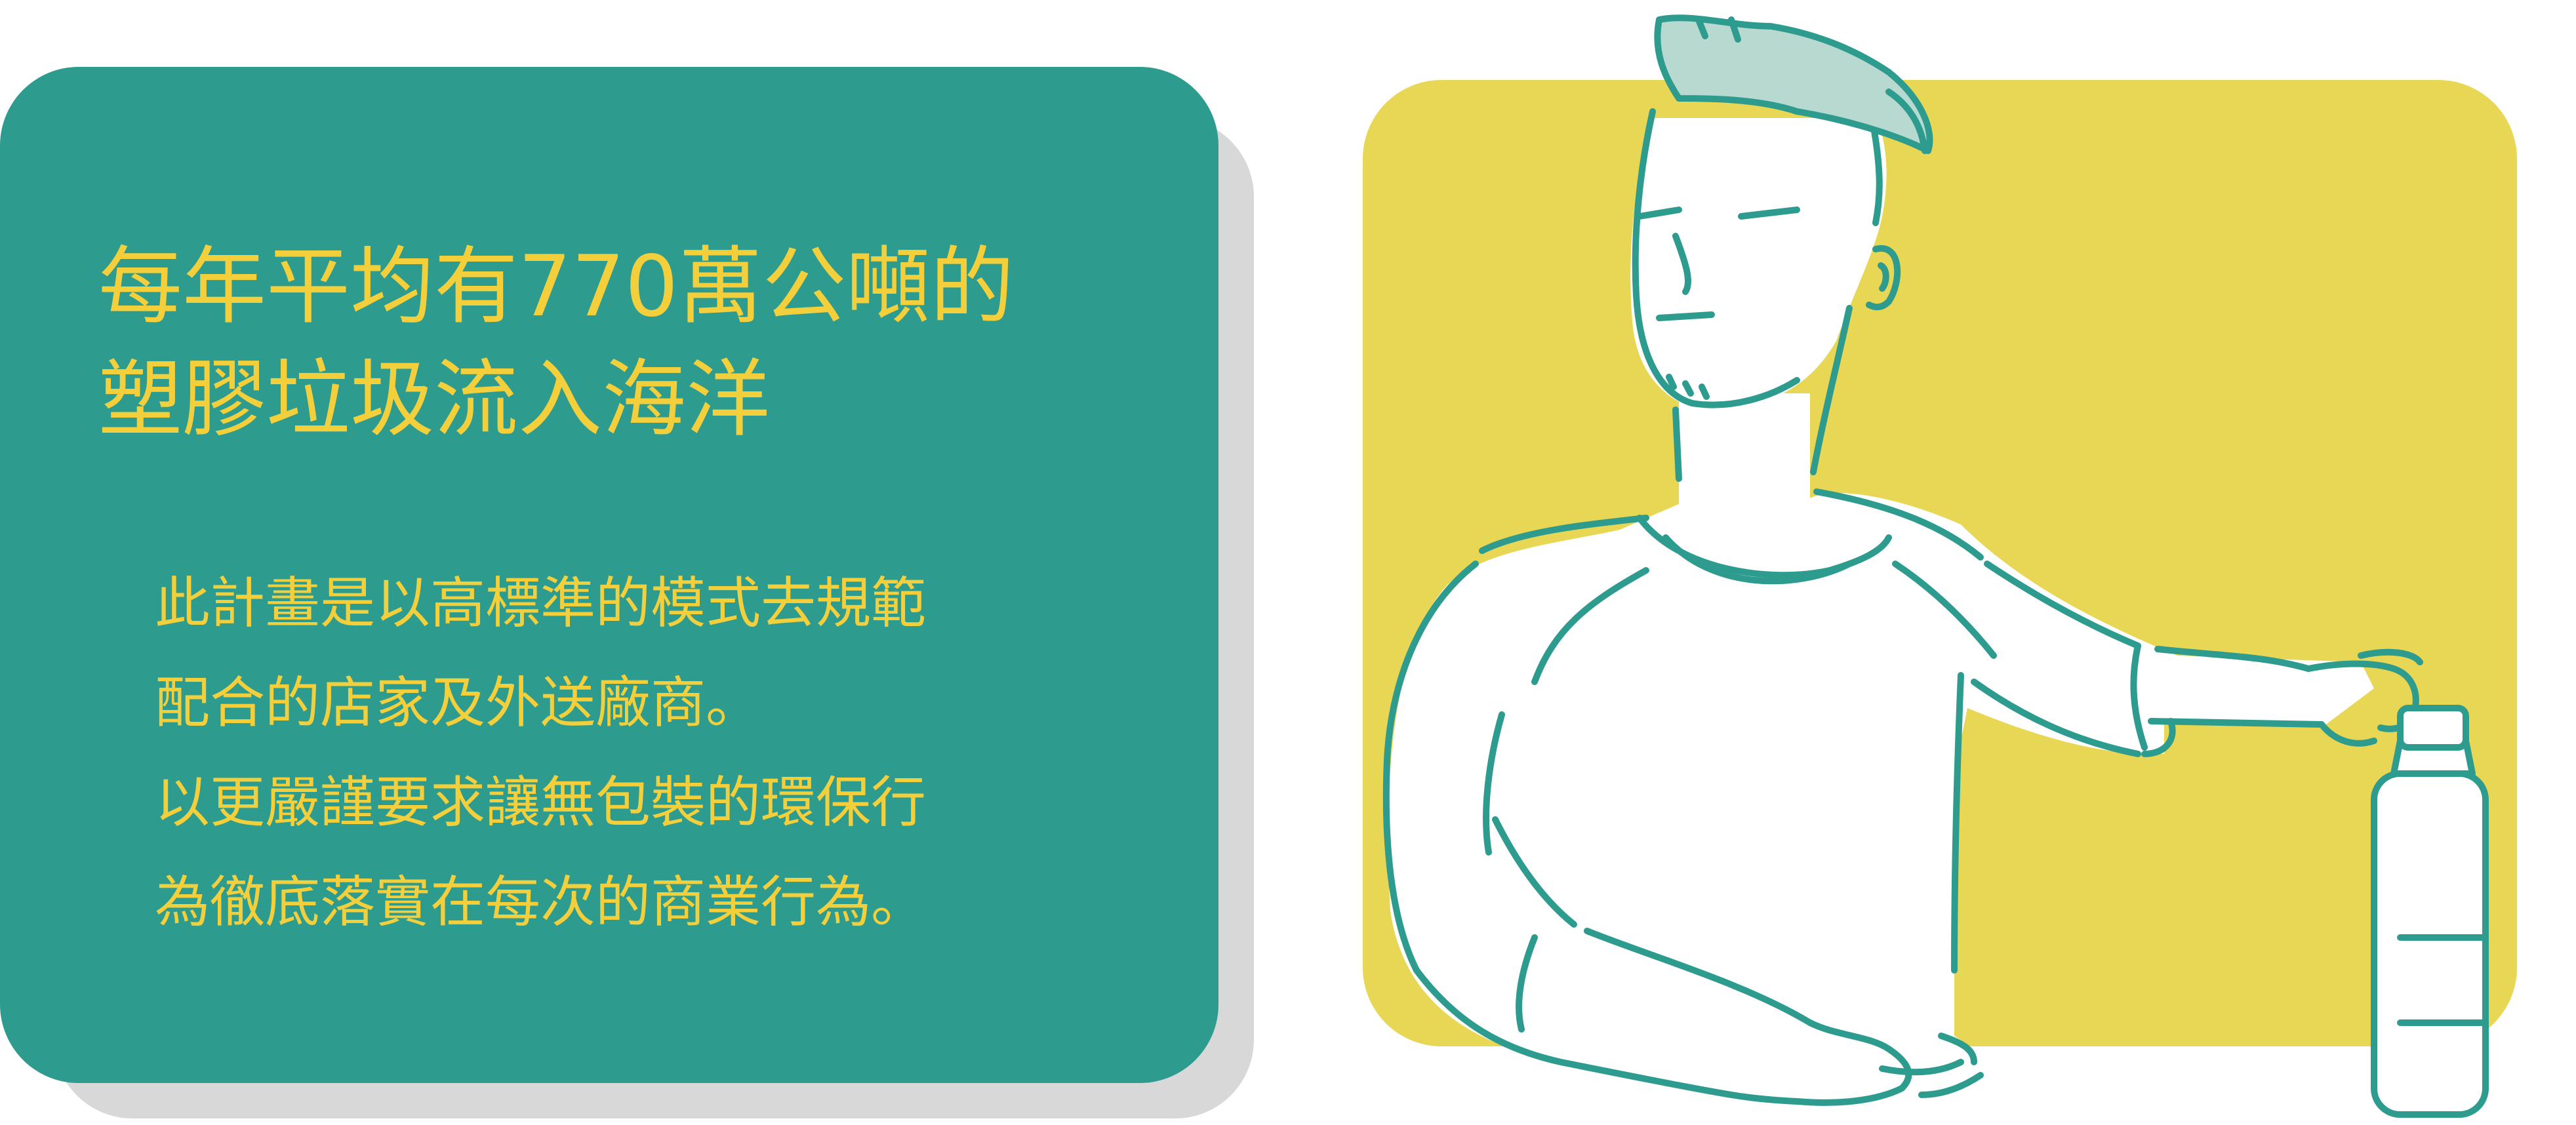  Describe the element at coordinates (2433, 728) in the screenshot. I see `bottle-nozzle` at that location.